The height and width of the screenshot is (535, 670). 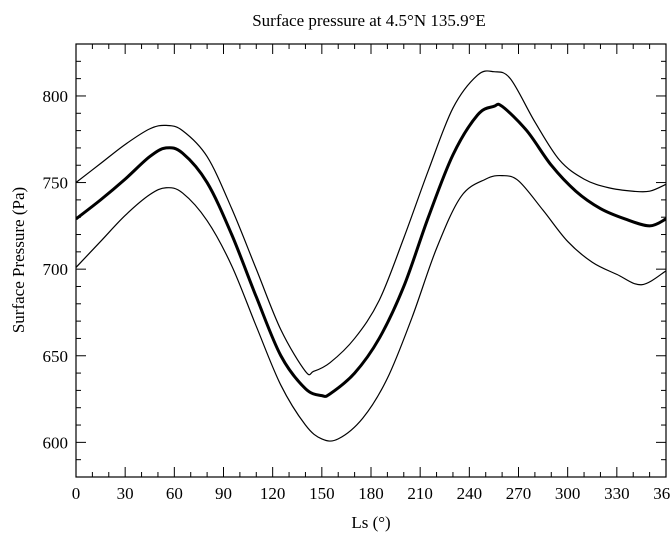 What do you see at coordinates (174, 493) in the screenshot?
I see `x-tick-label: 60` at bounding box center [174, 493].